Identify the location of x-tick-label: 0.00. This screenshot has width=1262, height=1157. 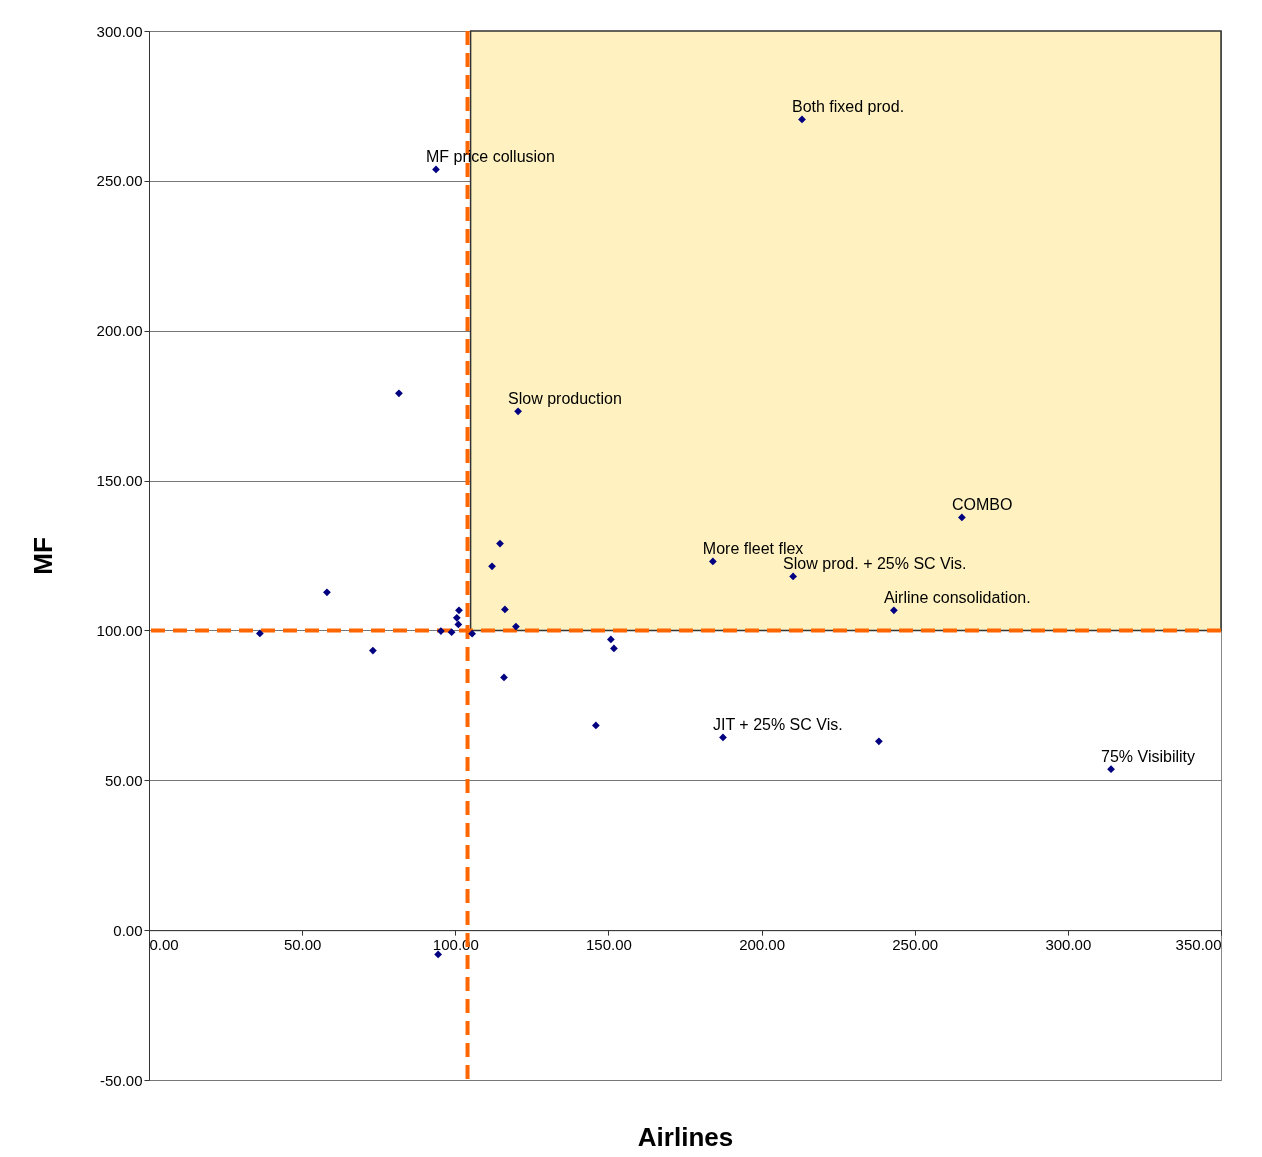
(164, 944).